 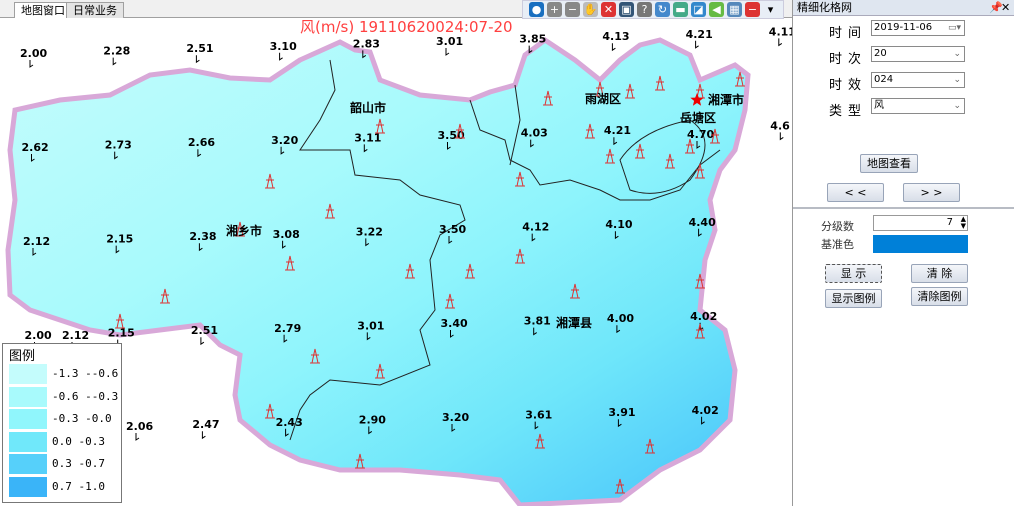 What do you see at coordinates (608, 9) in the screenshot?
I see `clear-icon: ✕` at bounding box center [608, 9].